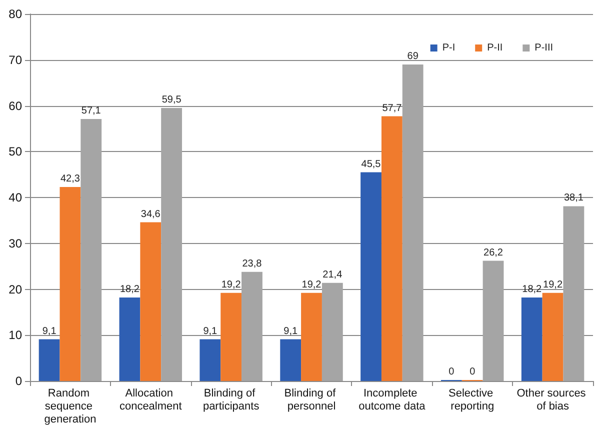 The width and height of the screenshot is (598, 429). Describe the element at coordinates (15, 243) in the screenshot. I see `y-tick-label: 30` at that location.